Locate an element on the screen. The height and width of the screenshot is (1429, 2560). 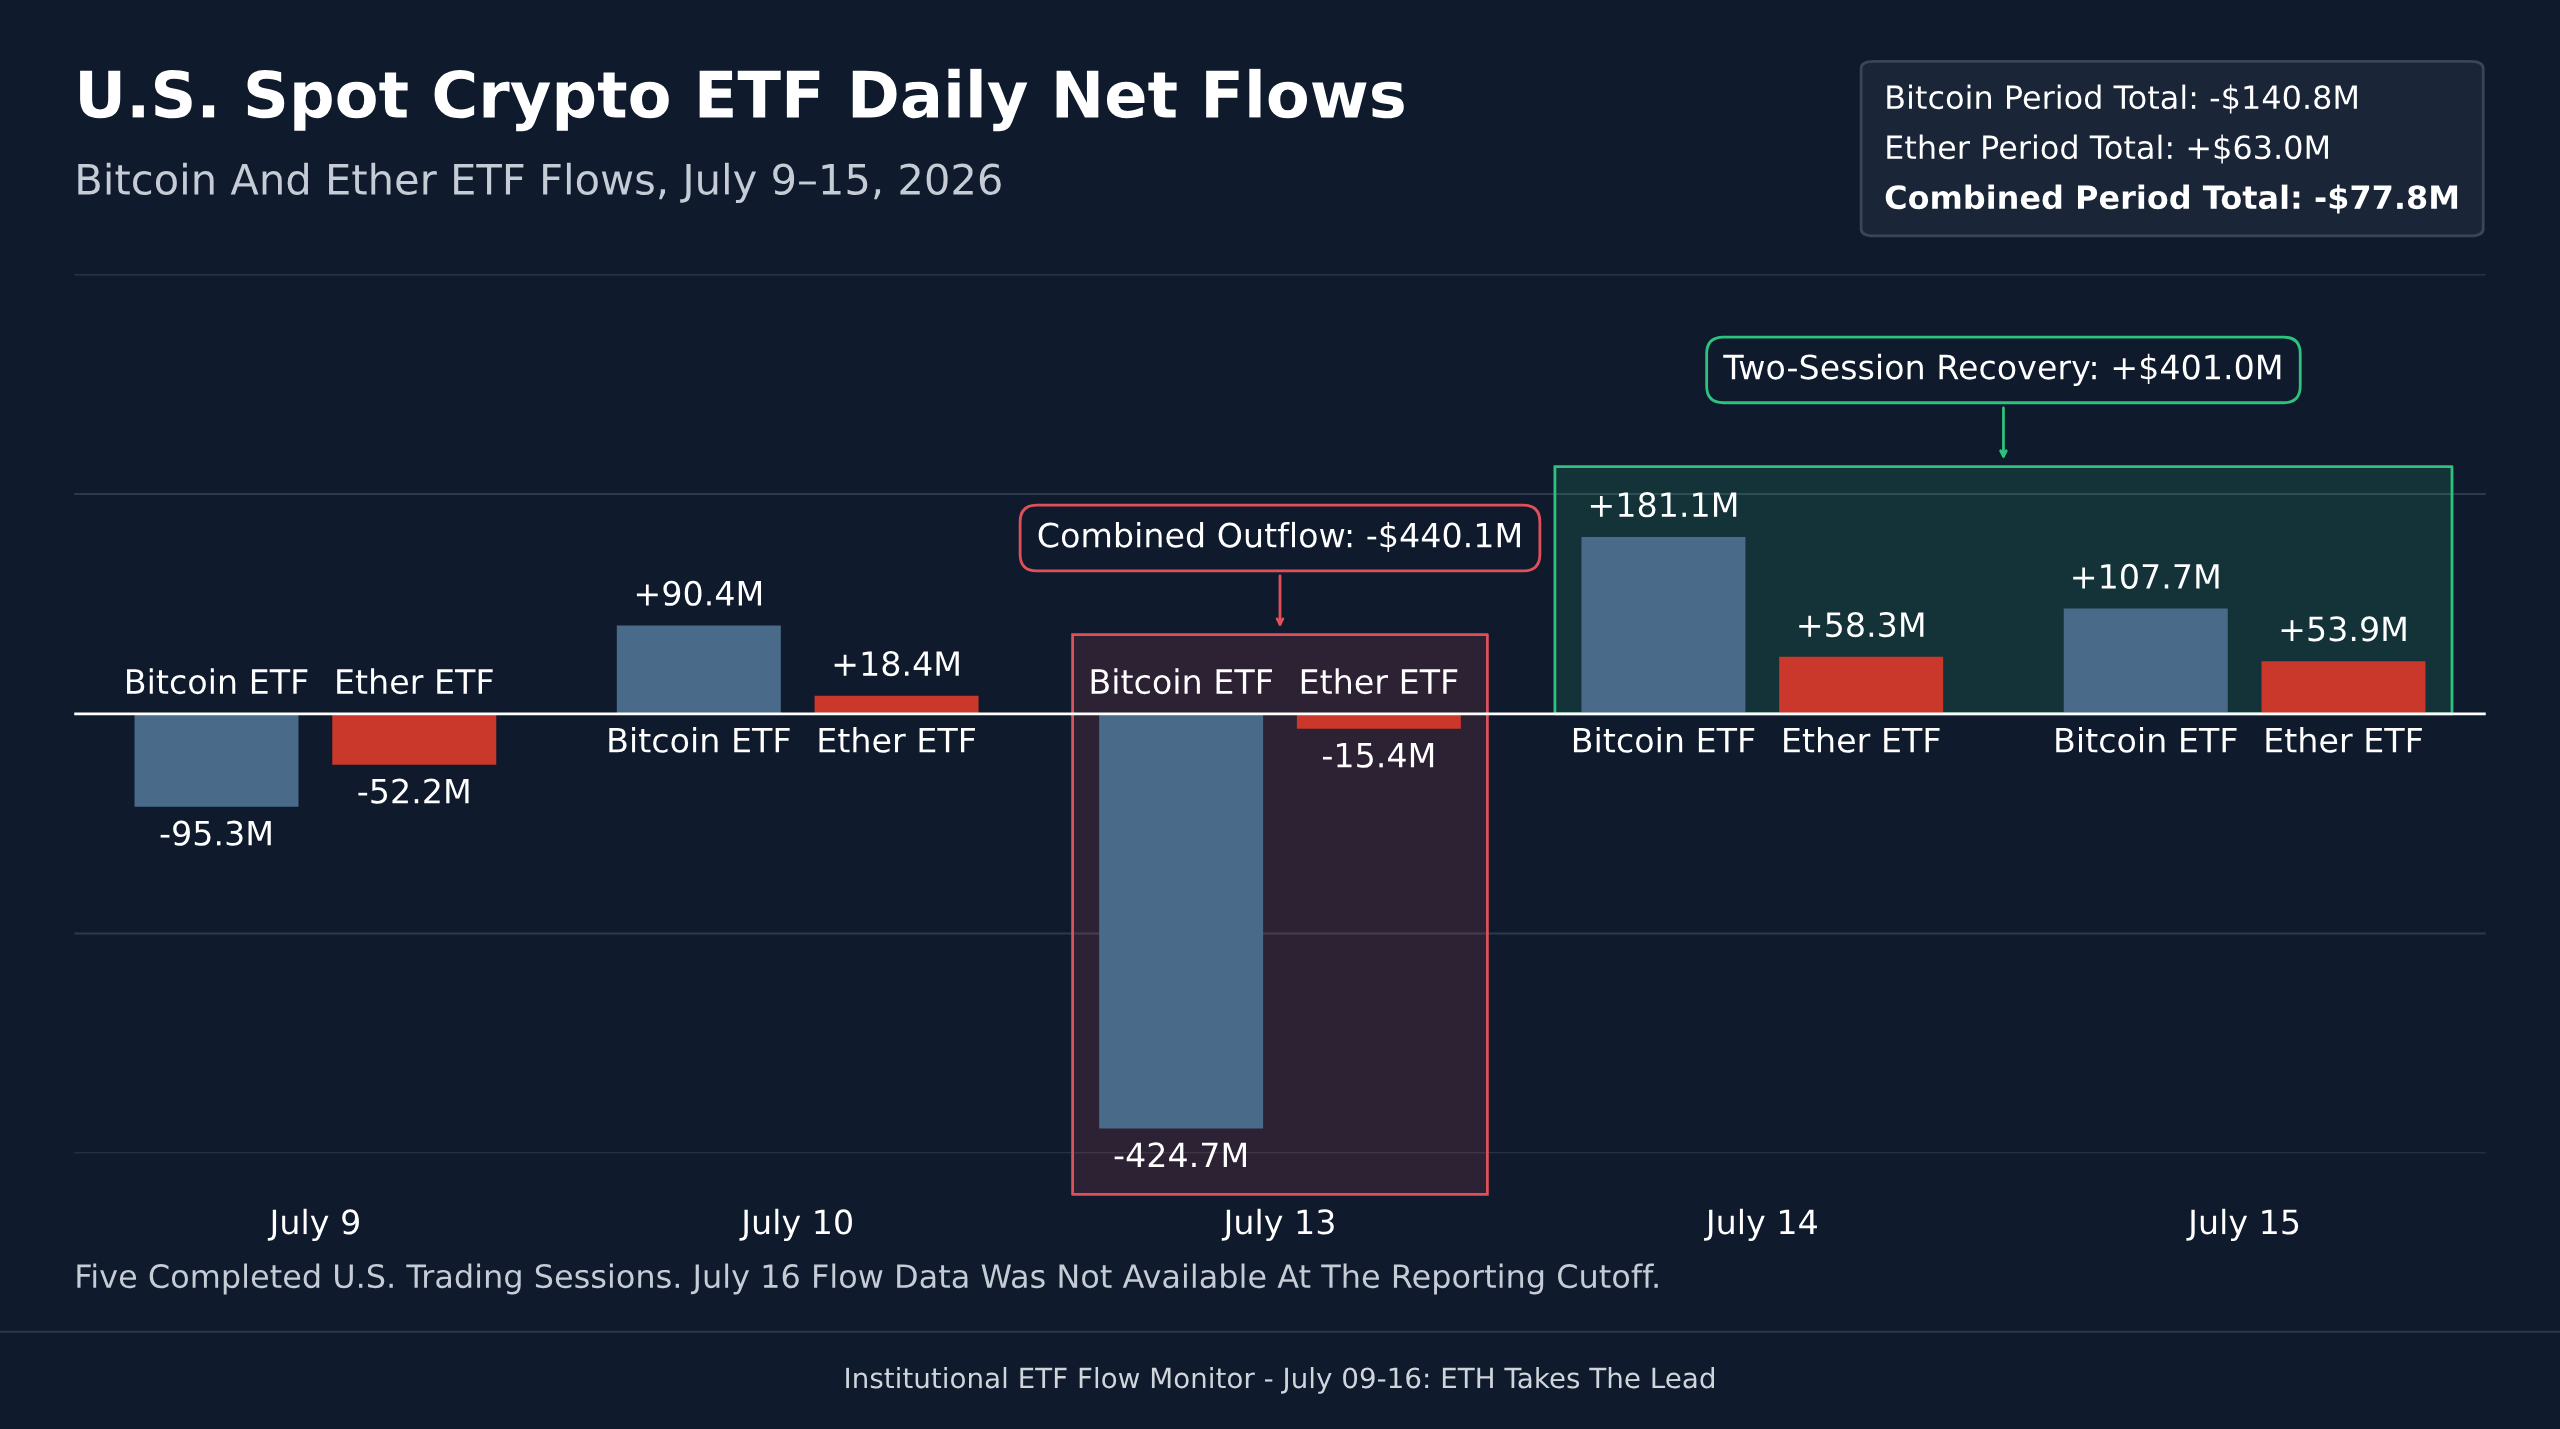
data-label: +53.9M is located at coordinates (2343, 629).